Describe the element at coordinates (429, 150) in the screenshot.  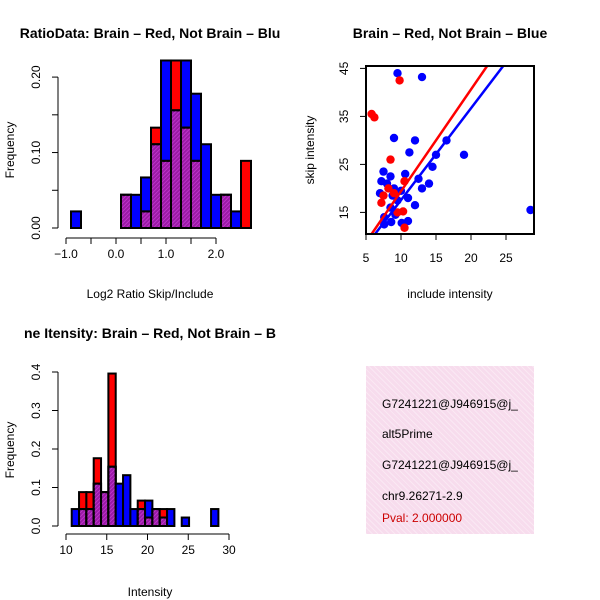
I see `fit-line-red` at that location.